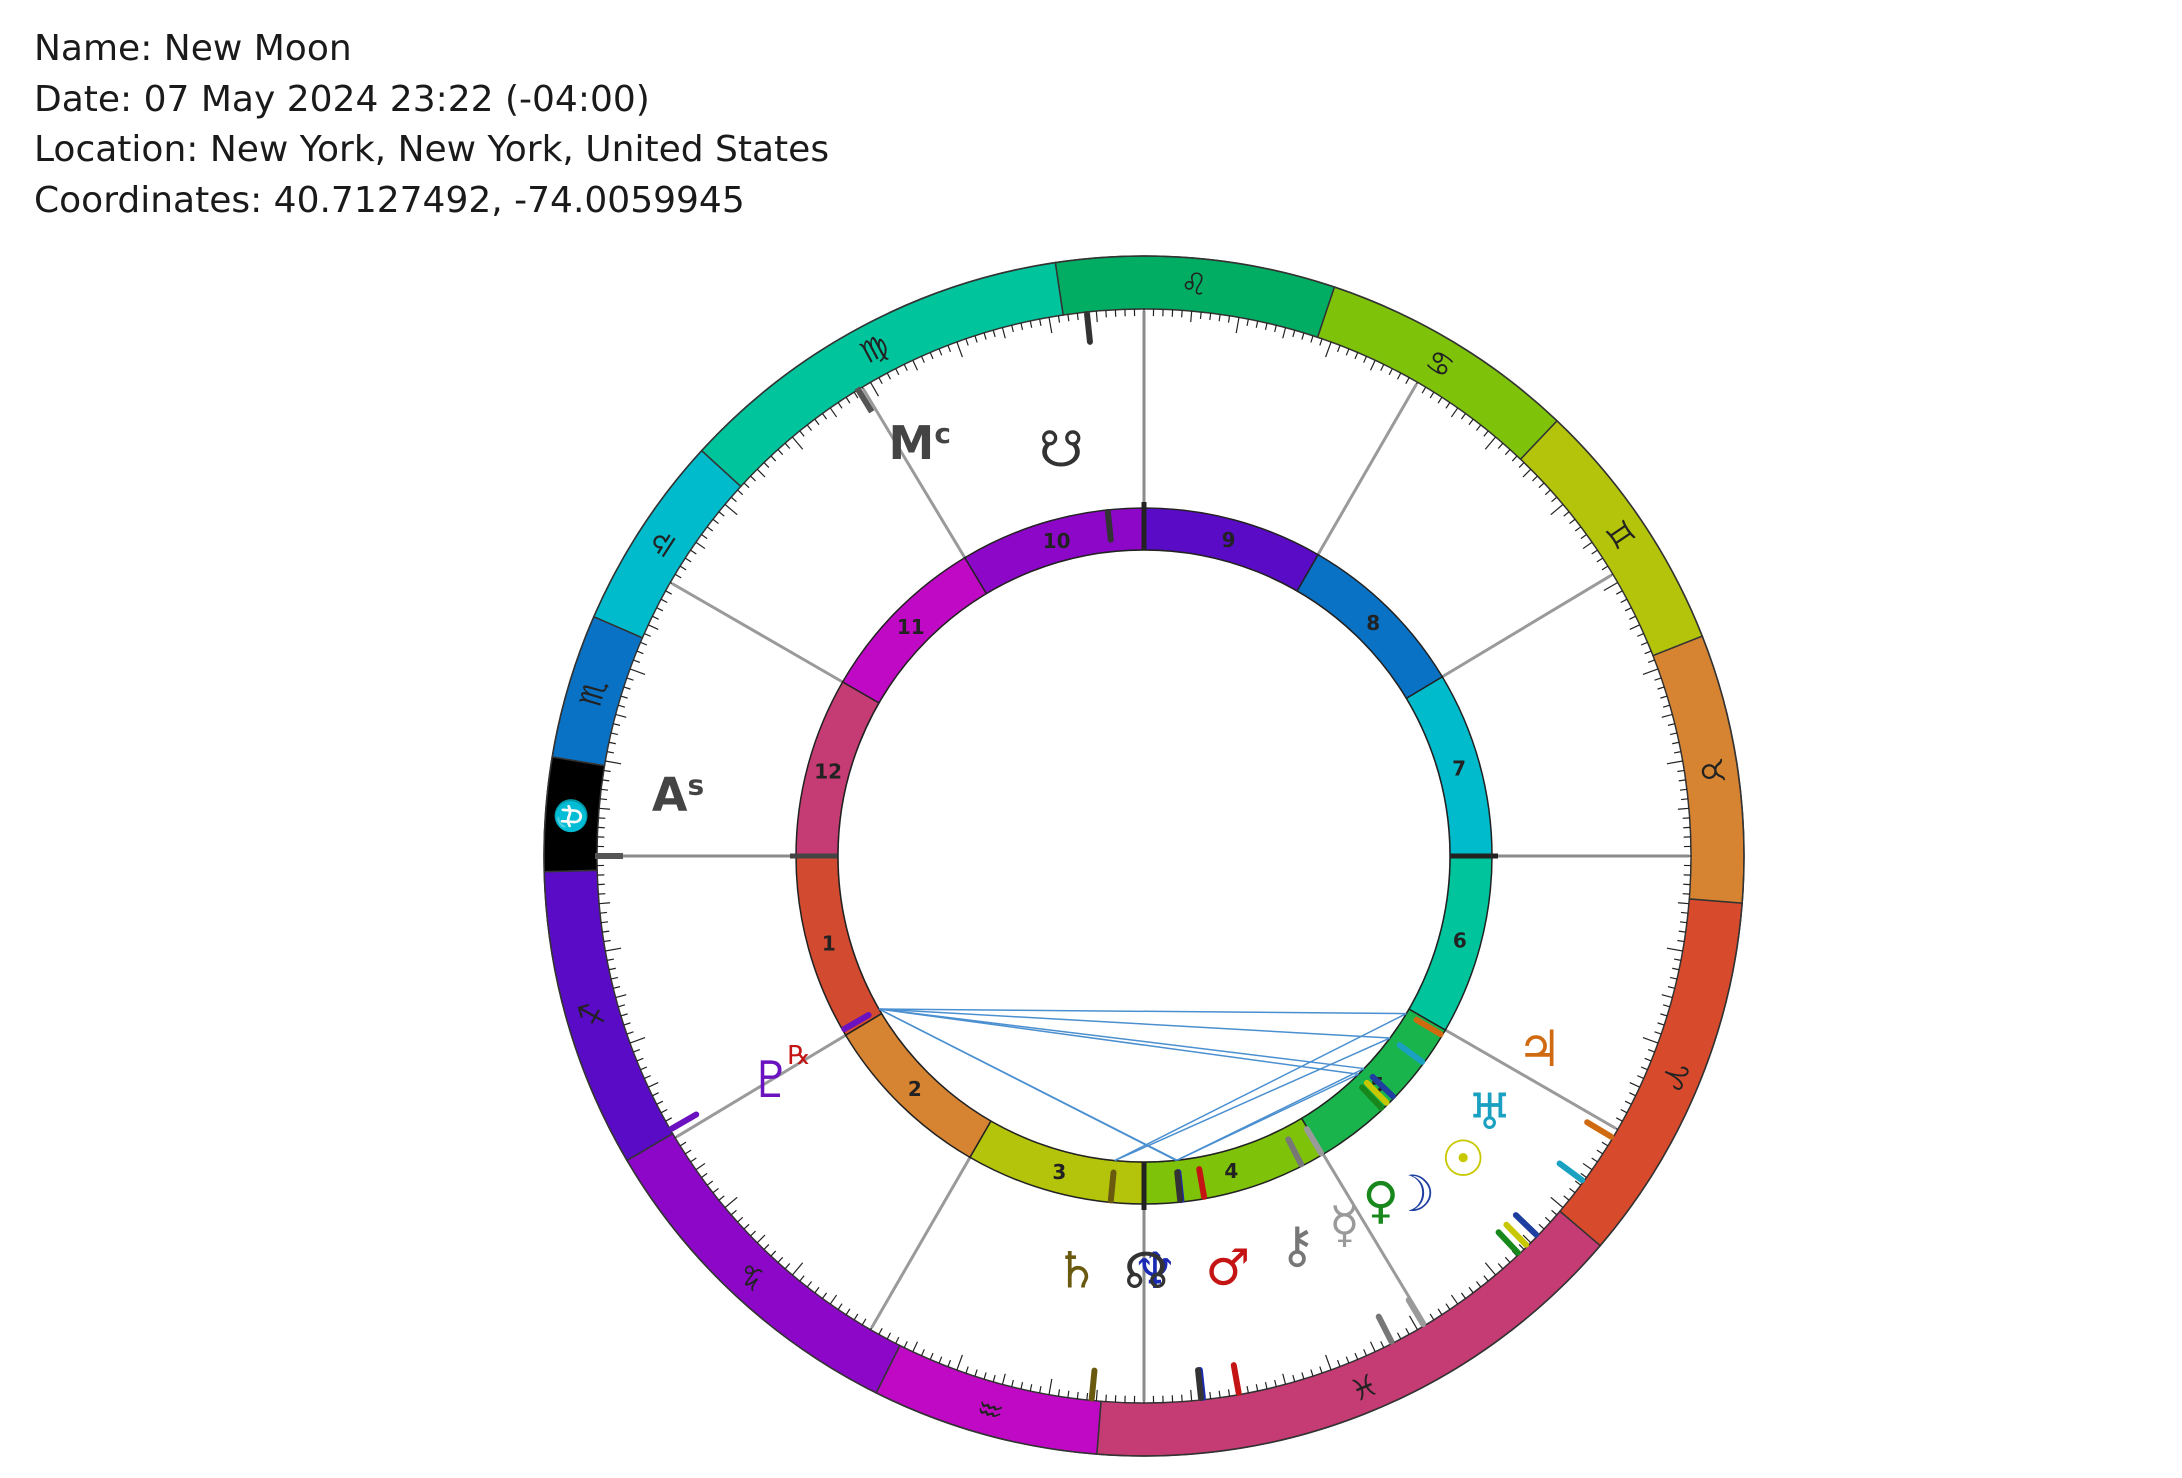 The width and height of the screenshot is (2182, 1478). I want to click on north-node-glyph-icon: ☊, so click(1146, 1271).